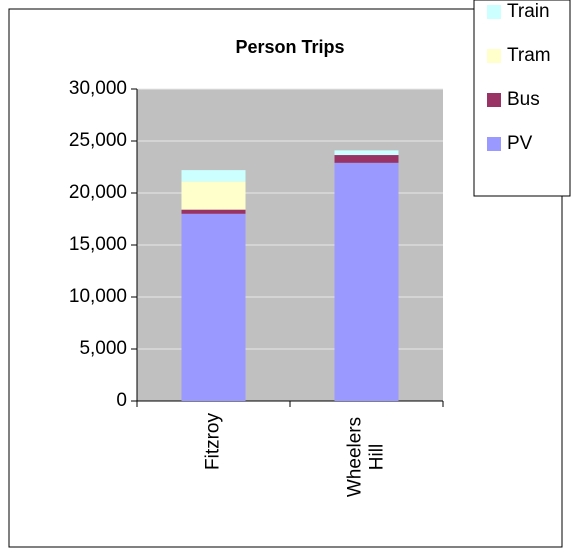 Image resolution: width=571 pixels, height=554 pixels. I want to click on legend-label: Tram, so click(529, 55).